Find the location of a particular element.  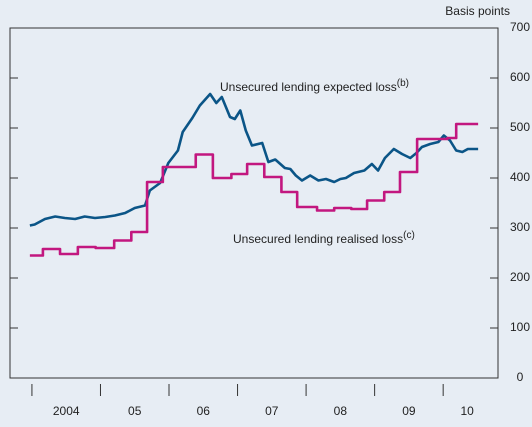

x-tick-label: 07 is located at coordinates (272, 411).